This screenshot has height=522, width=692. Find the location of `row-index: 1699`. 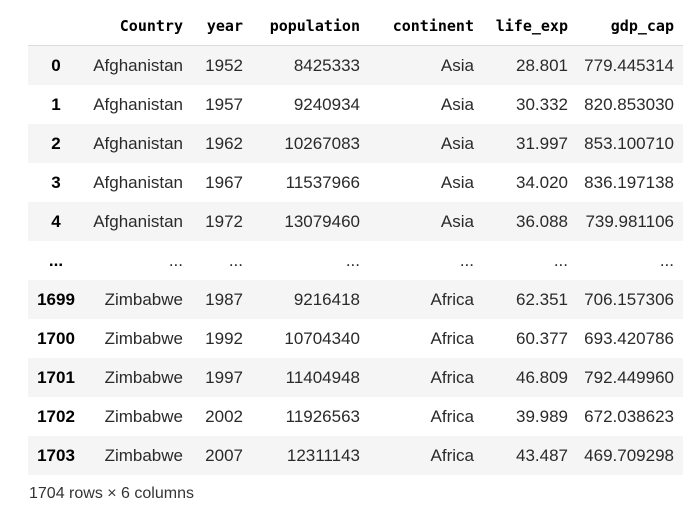

row-index: 1699 is located at coordinates (56, 299).